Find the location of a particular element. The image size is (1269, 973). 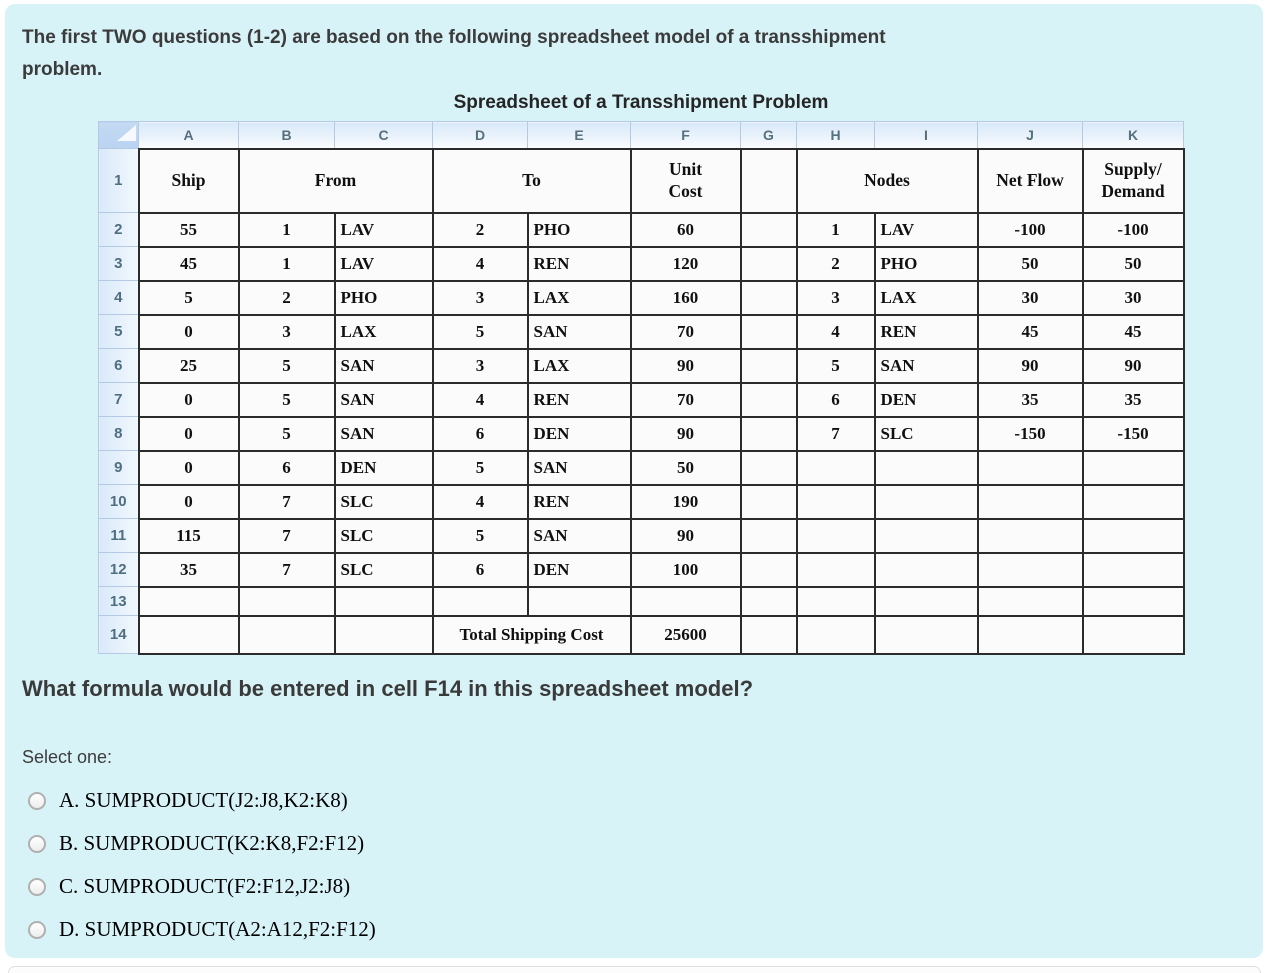

radio-option-b is located at coordinates (37, 843).